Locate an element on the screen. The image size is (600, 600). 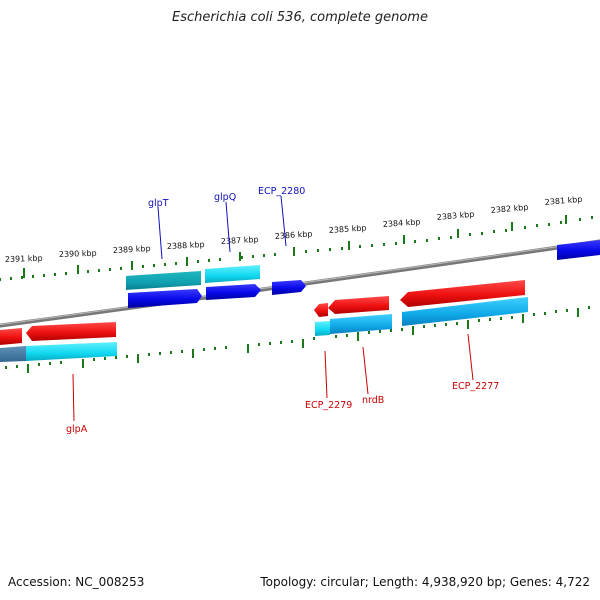
gene-arrow-glpA-left is located at coordinates (11, 336).